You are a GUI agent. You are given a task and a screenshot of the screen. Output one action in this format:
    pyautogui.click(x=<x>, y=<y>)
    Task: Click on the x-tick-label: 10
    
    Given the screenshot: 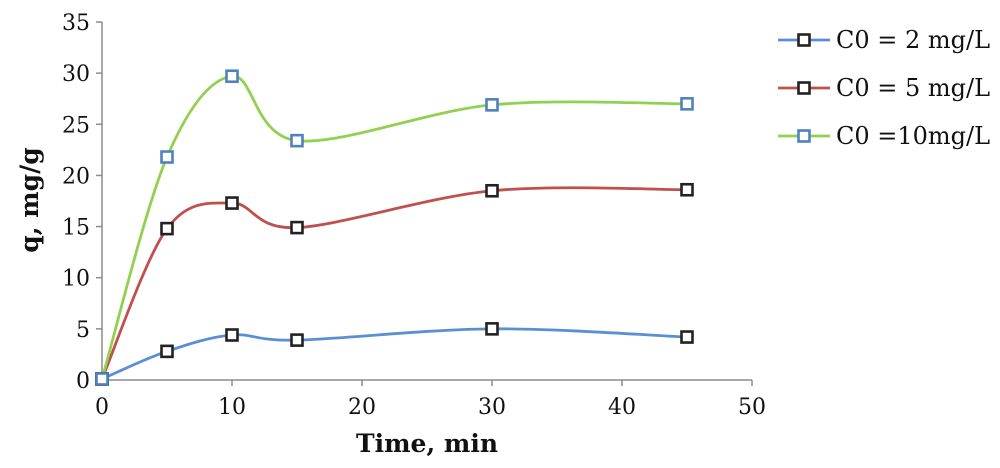 What is the action you would take?
    pyautogui.click(x=232, y=407)
    